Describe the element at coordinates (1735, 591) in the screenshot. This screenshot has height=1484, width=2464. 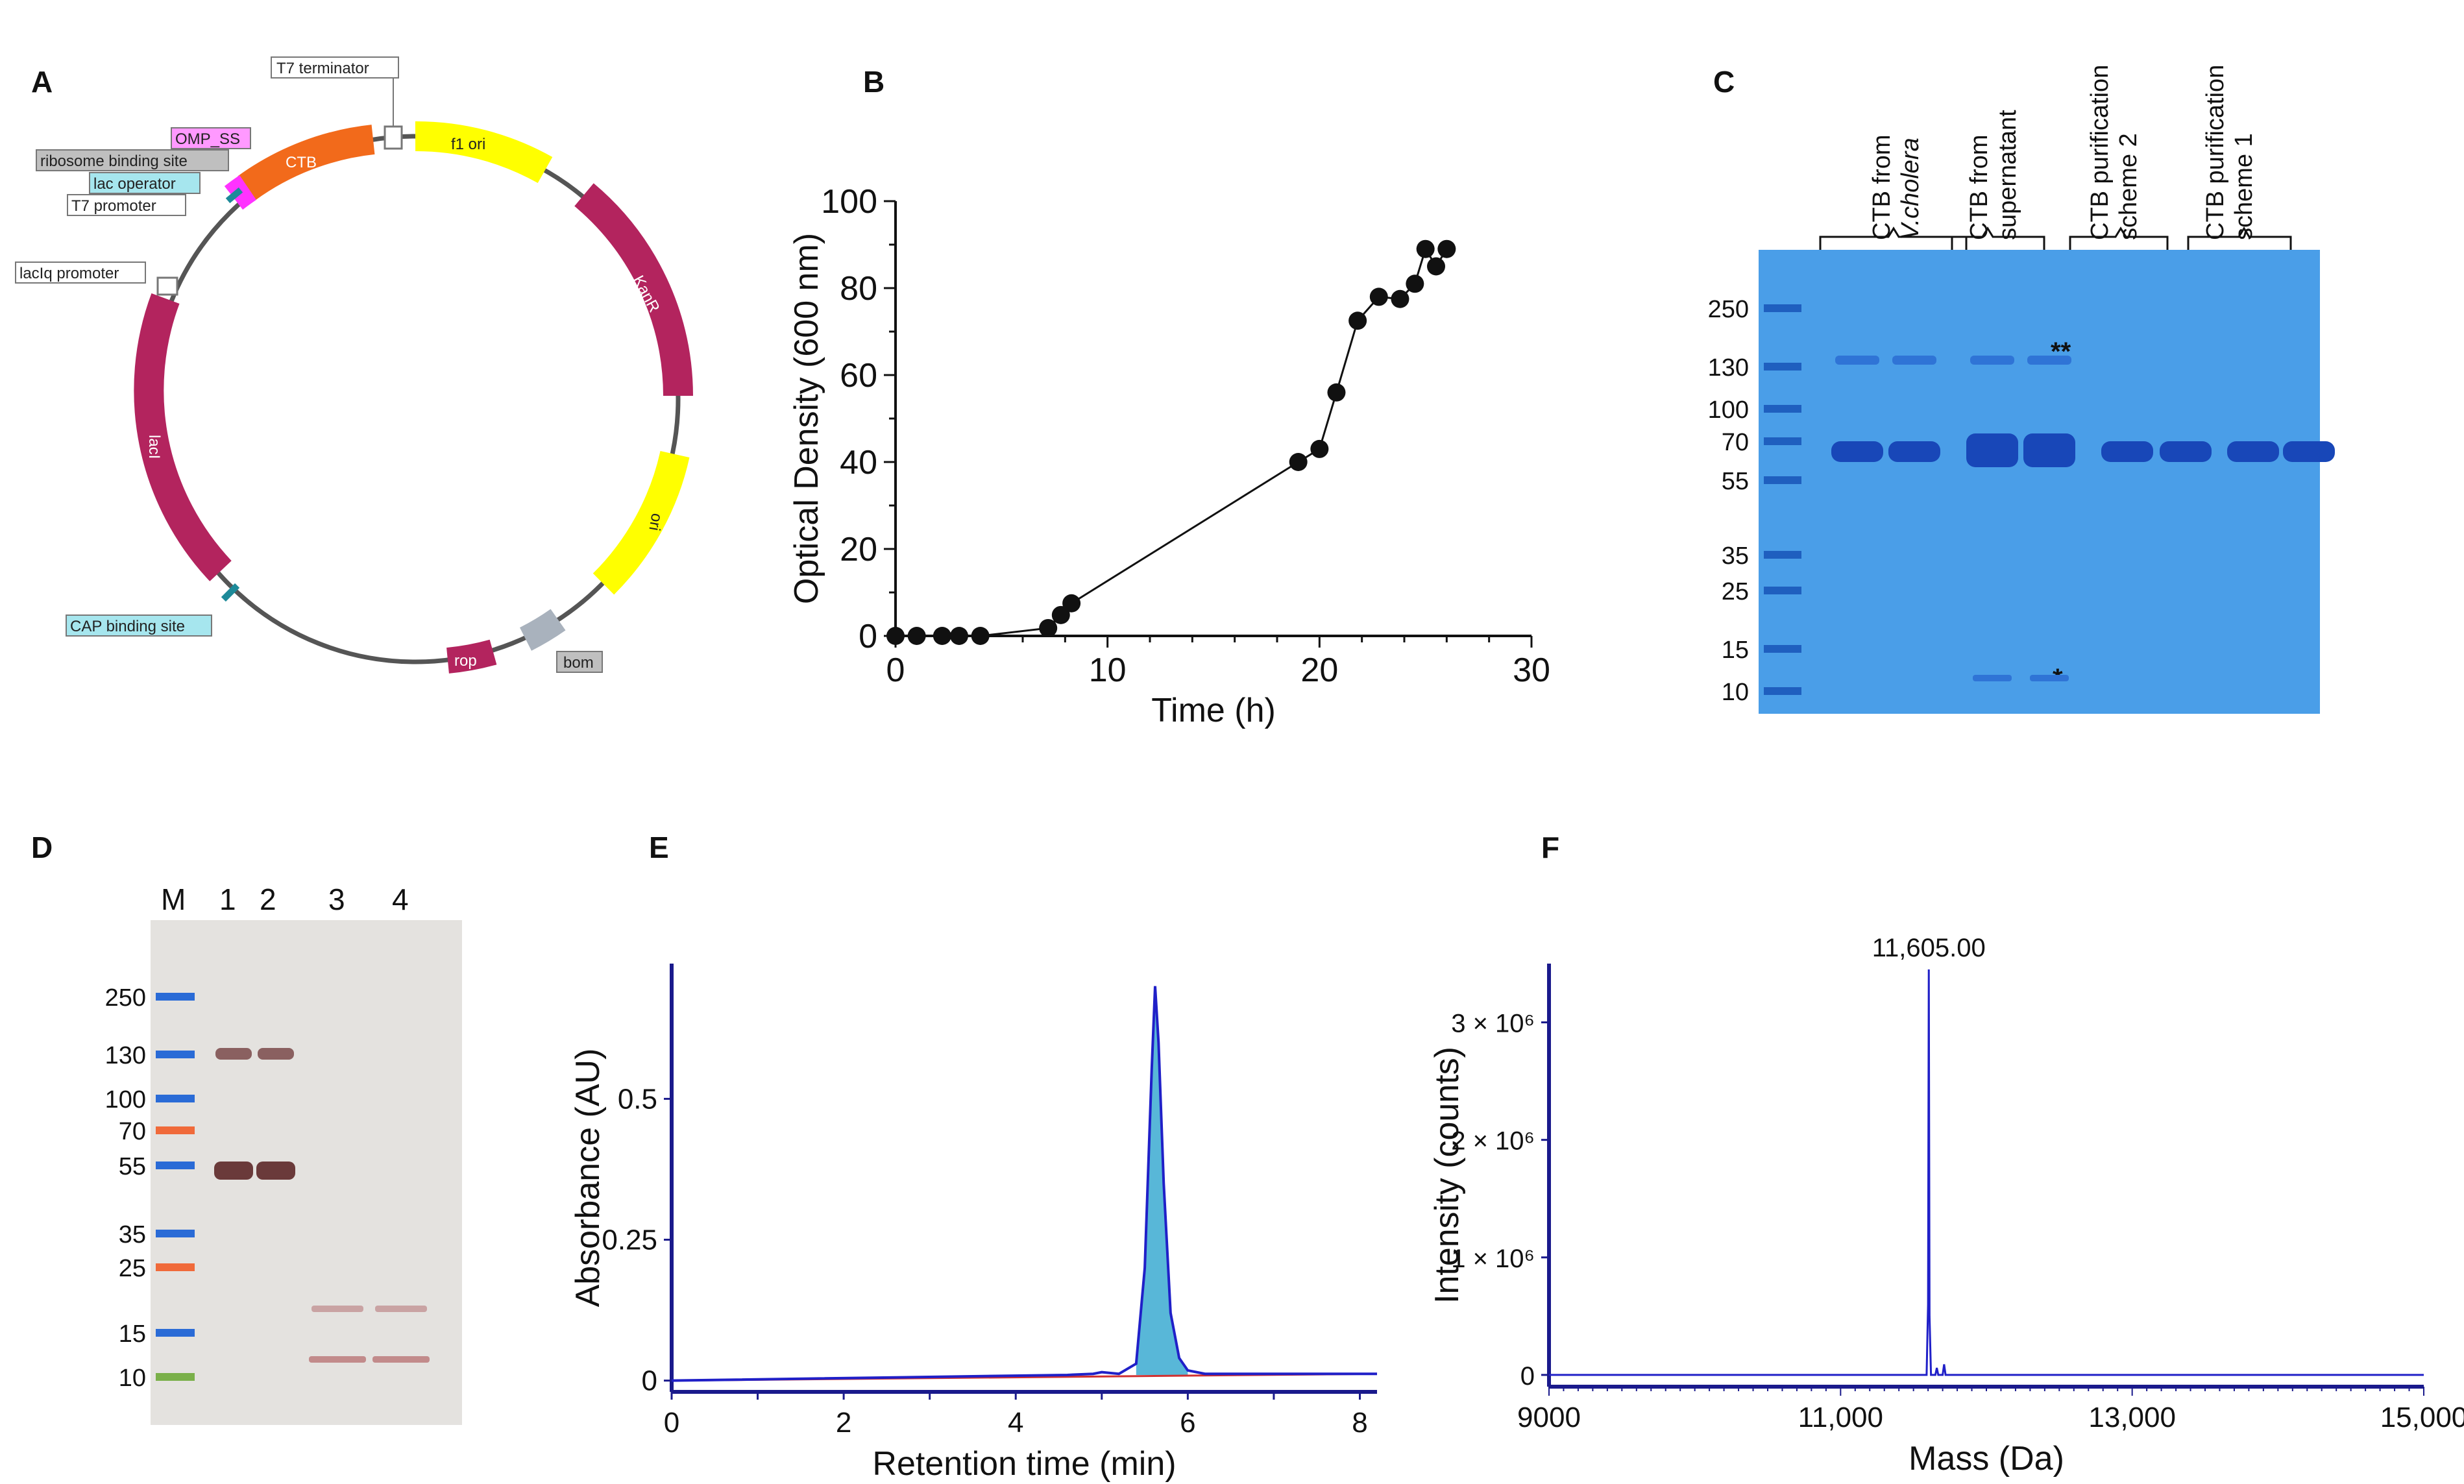
I see `gel-c-marker-label: 25` at that location.